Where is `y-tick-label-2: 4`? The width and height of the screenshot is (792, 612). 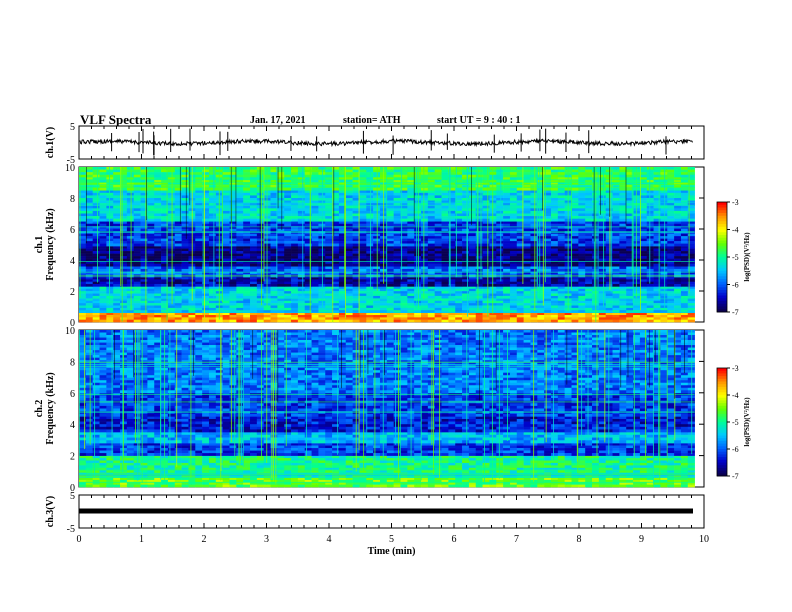
y-tick-label-2: 4 is located at coordinates (72, 261).